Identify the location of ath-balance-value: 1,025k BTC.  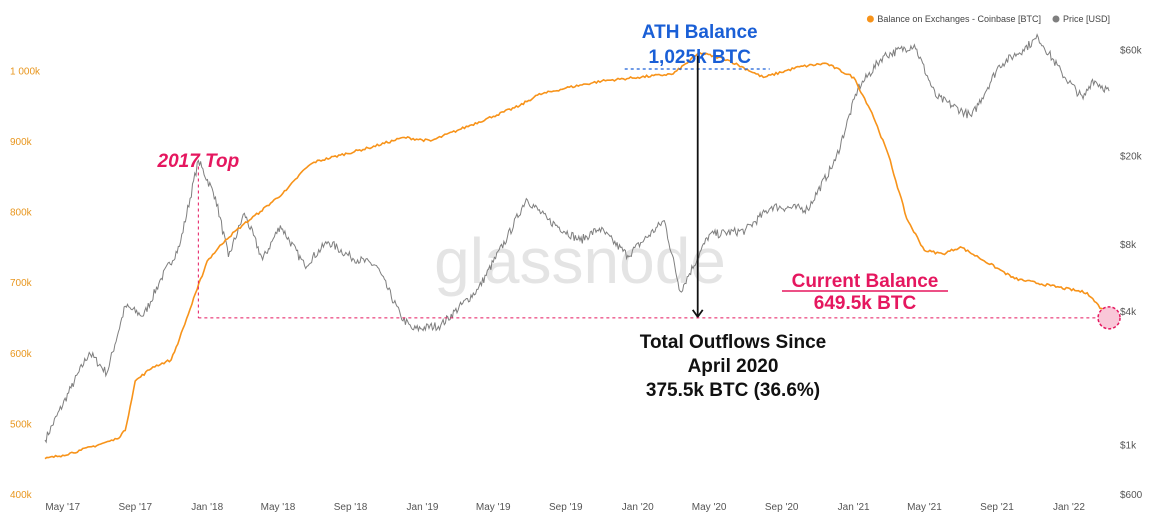
(699, 57).